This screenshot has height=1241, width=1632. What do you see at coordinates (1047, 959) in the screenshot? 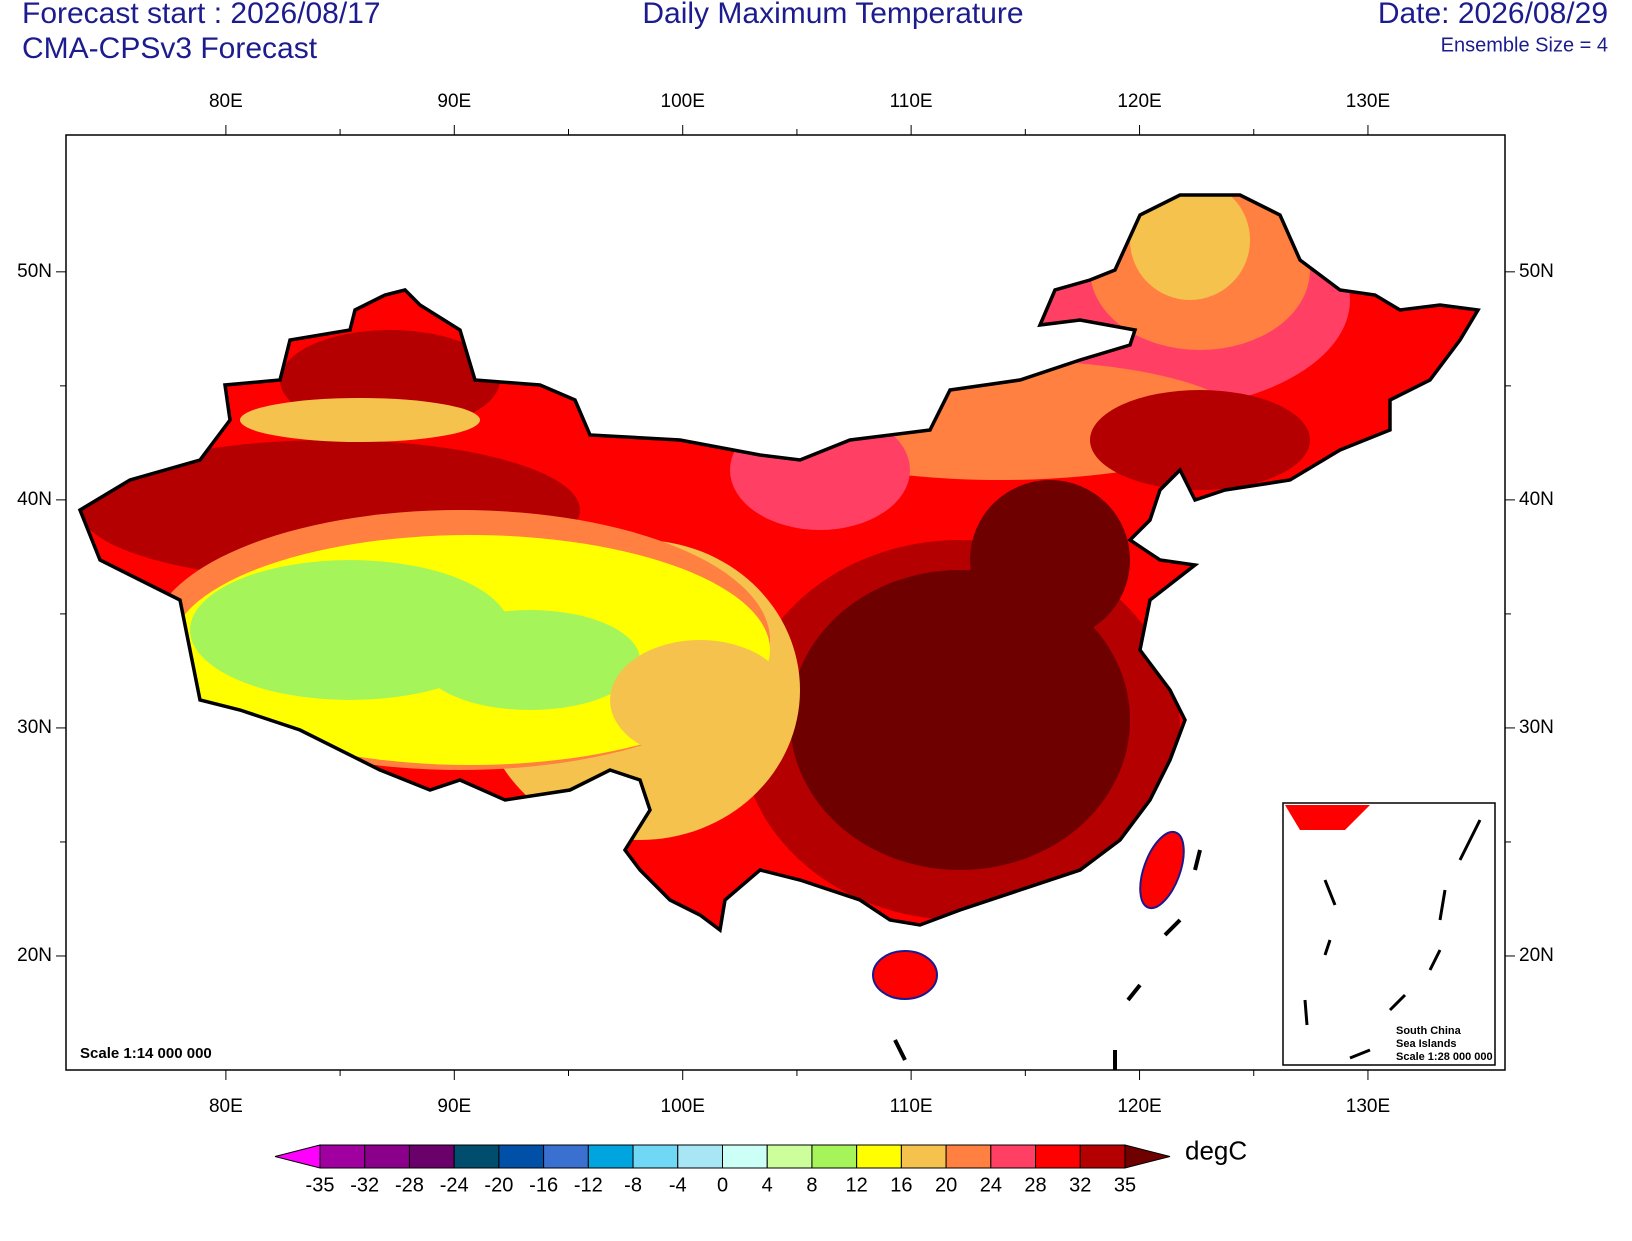
I see `dashed-boundary` at bounding box center [1047, 959].